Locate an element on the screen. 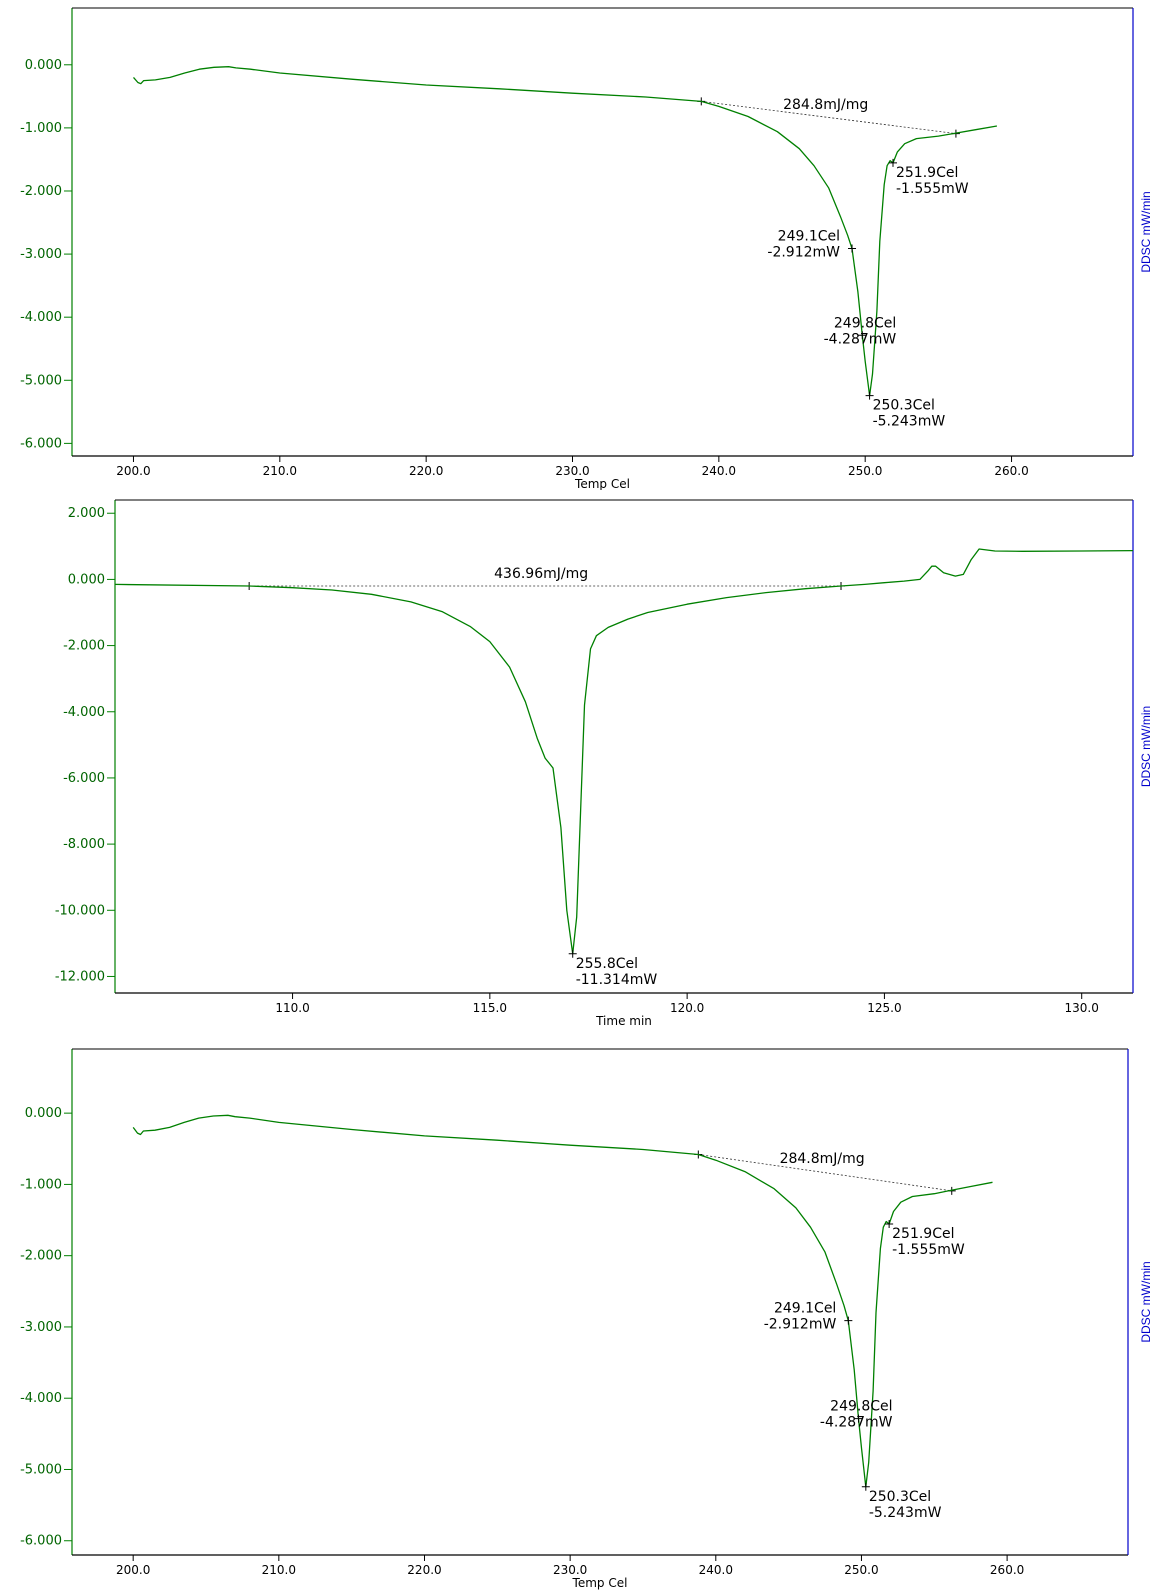 The image size is (1164, 1591). x-tick-label: 115.0 is located at coordinates (490, 1008).